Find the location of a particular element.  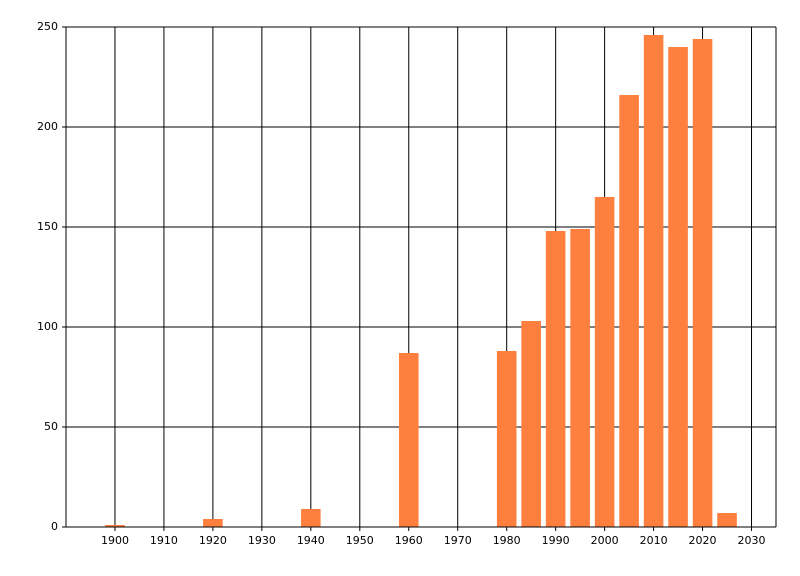

x-tick-label: 2010 is located at coordinates (654, 540).